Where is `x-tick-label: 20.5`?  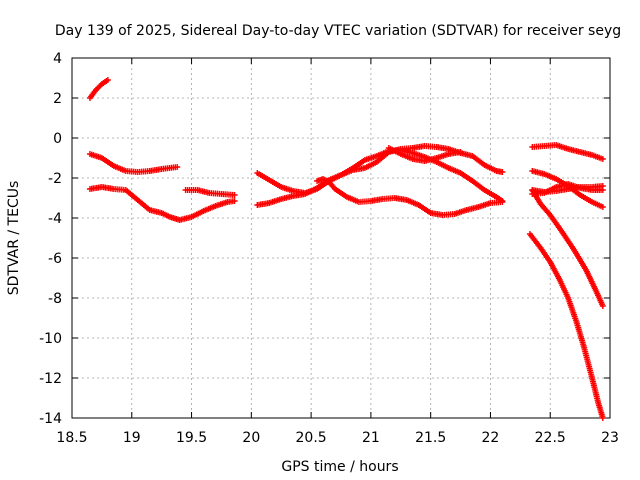
x-tick-label: 20.5 is located at coordinates (311, 438).